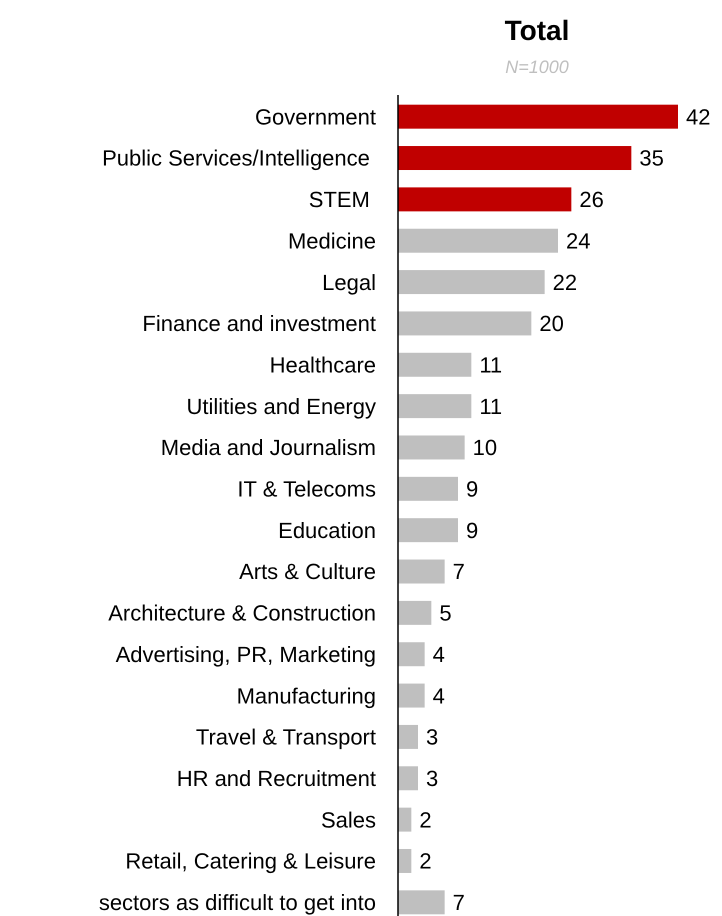  I want to click on y-tick-label: Education, so click(327, 530).